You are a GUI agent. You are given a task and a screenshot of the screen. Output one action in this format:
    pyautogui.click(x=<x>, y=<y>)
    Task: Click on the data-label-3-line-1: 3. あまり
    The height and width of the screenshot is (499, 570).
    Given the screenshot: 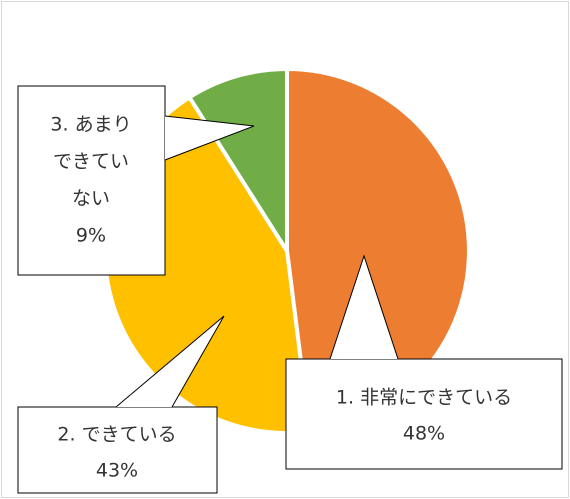 What is the action you would take?
    pyautogui.click(x=90, y=125)
    